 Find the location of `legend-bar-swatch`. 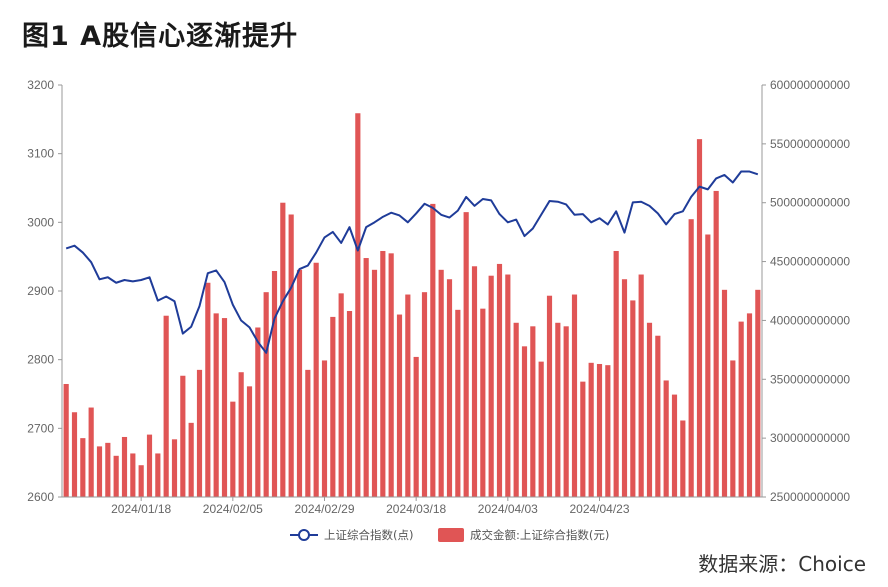

legend-bar-swatch is located at coordinates (451, 535).